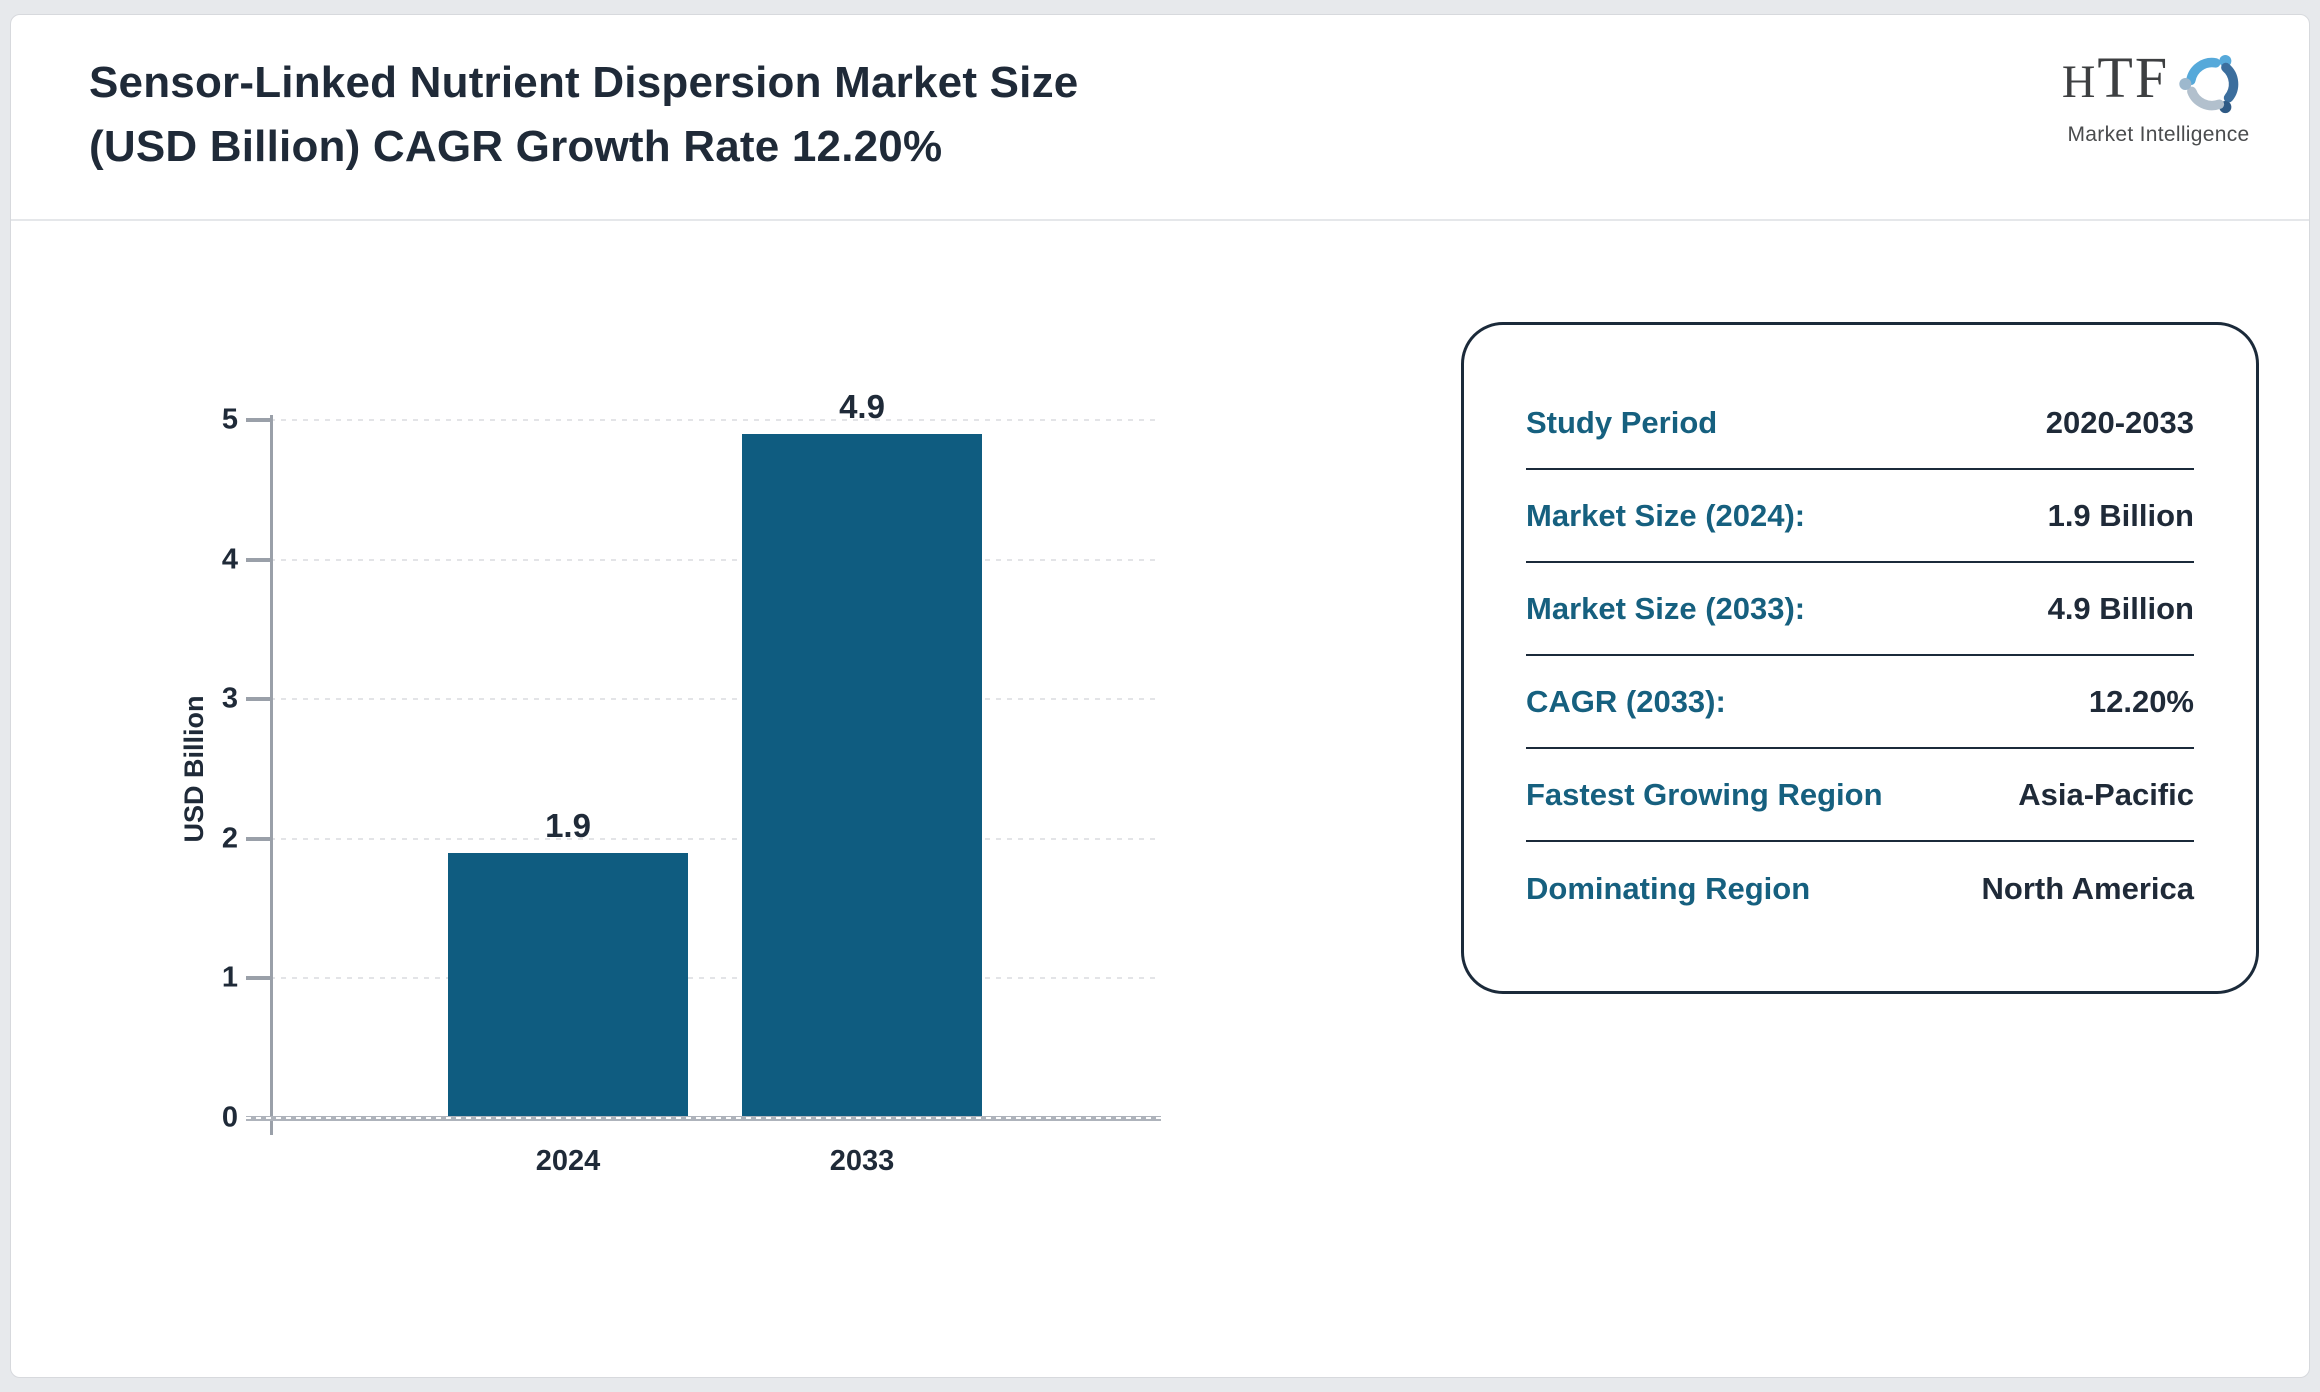 This screenshot has height=1392, width=2320. Describe the element at coordinates (862, 775) in the screenshot. I see `bar-2033` at that location.